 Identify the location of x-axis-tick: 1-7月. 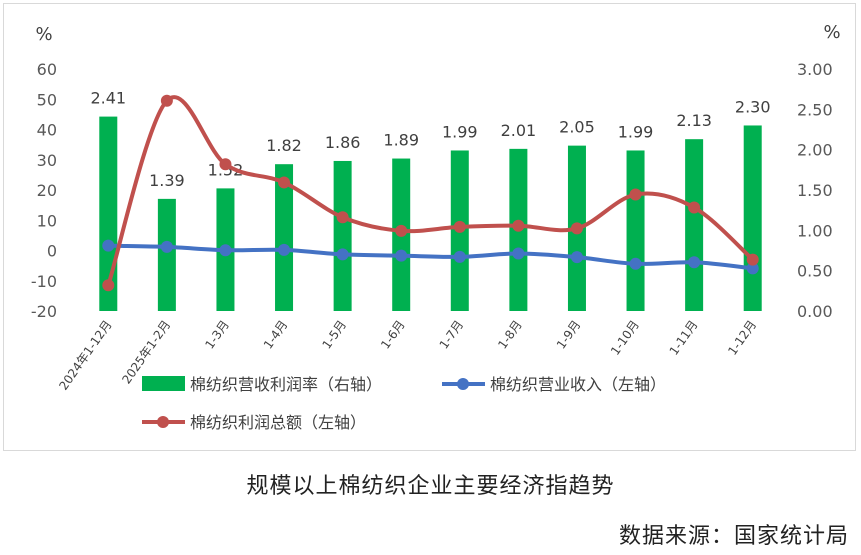
(452, 335).